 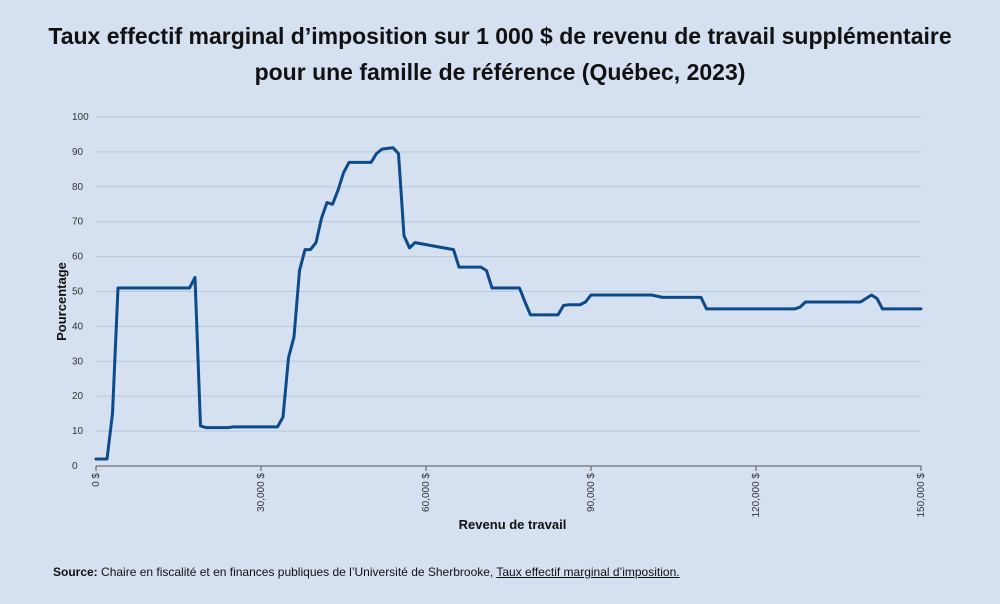 I want to click on x-tick-label: 0 $, so click(x=96, y=480).